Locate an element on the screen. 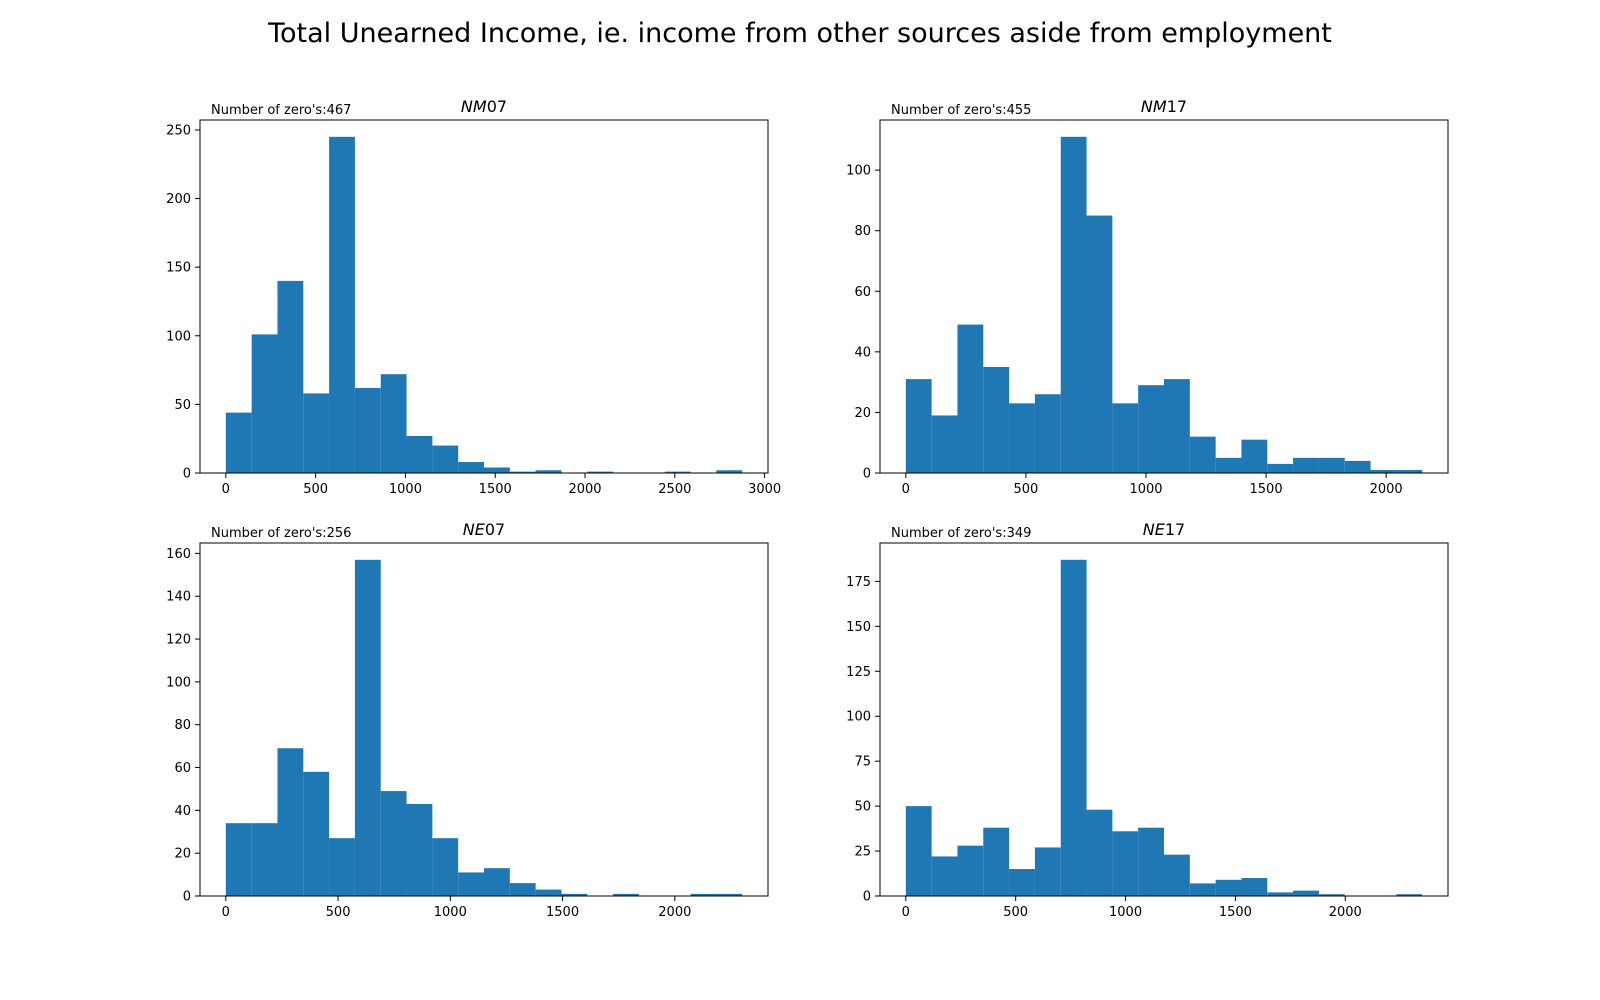 The height and width of the screenshot is (1000, 1600). panel-title: NM17 is located at coordinates (1164, 106).